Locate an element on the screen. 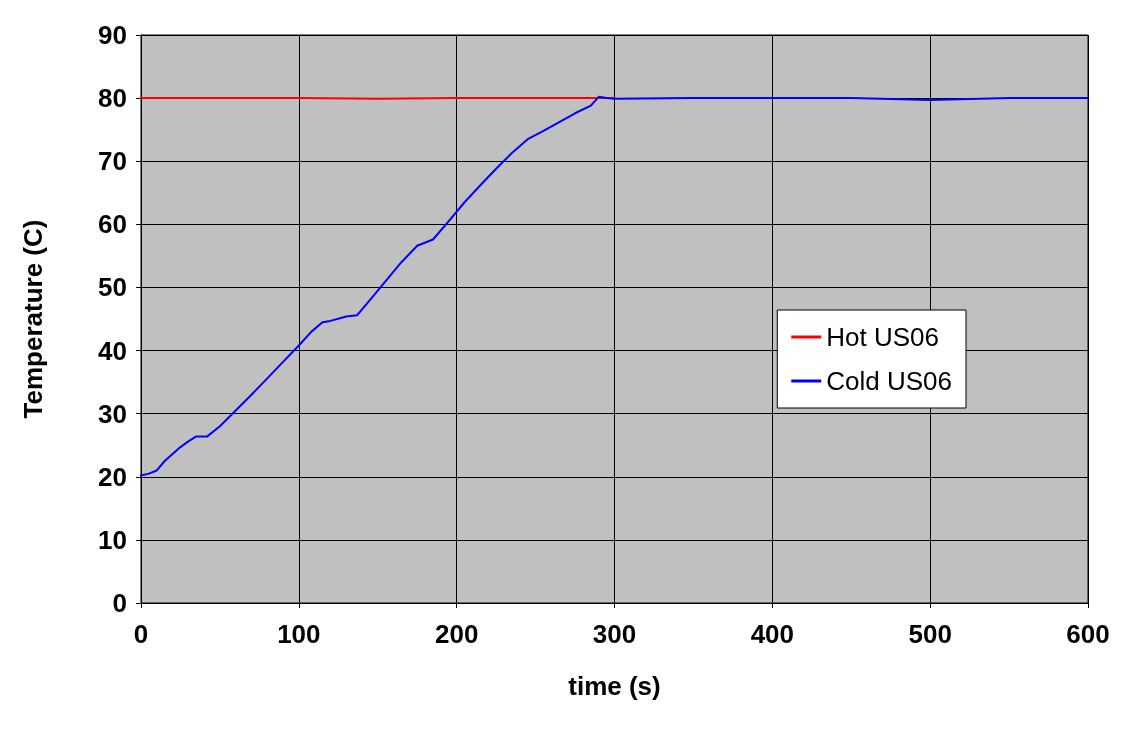 The image size is (1126, 746). x-tick-label: 100 is located at coordinates (299, 634).